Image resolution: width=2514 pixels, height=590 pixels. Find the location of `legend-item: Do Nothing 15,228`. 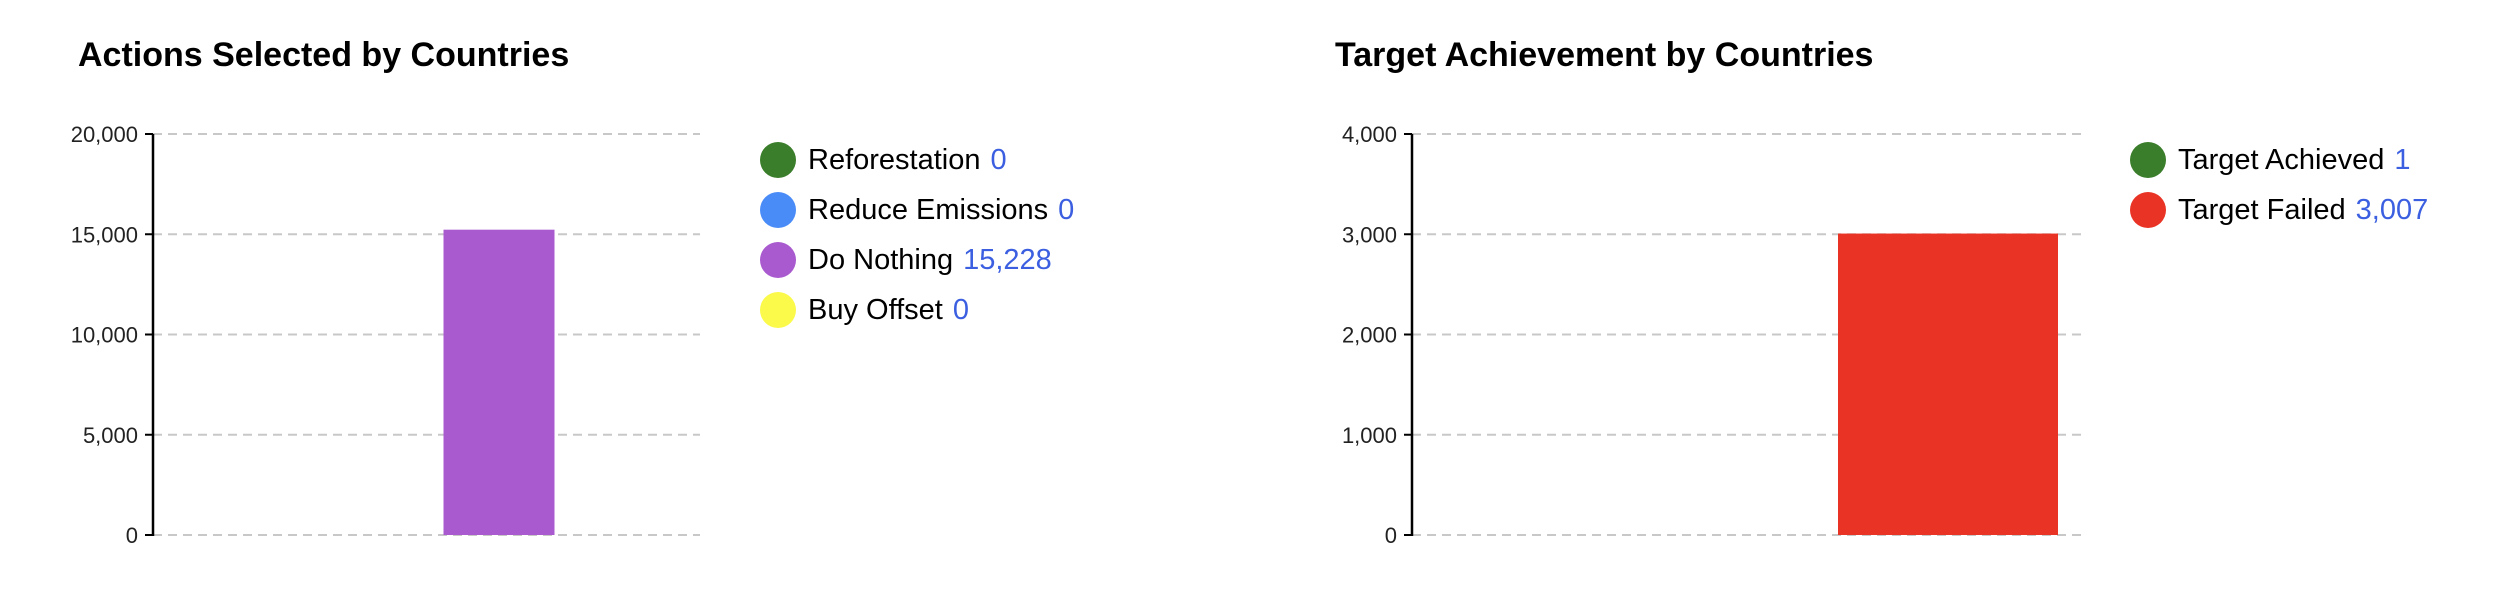

legend-item: Do Nothing 15,228 is located at coordinates (917, 260).